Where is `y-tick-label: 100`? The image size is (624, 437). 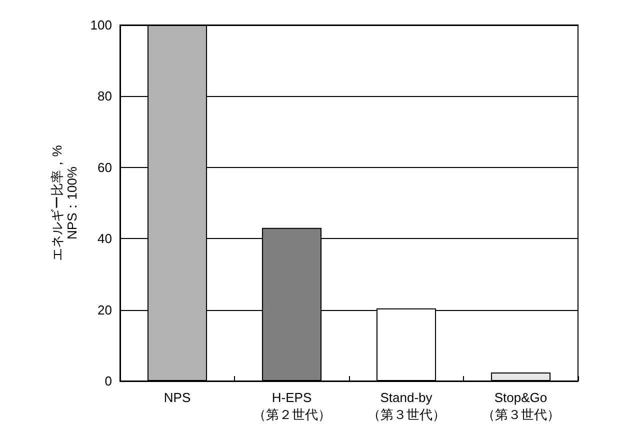
y-tick-label: 100 is located at coordinates (101, 25).